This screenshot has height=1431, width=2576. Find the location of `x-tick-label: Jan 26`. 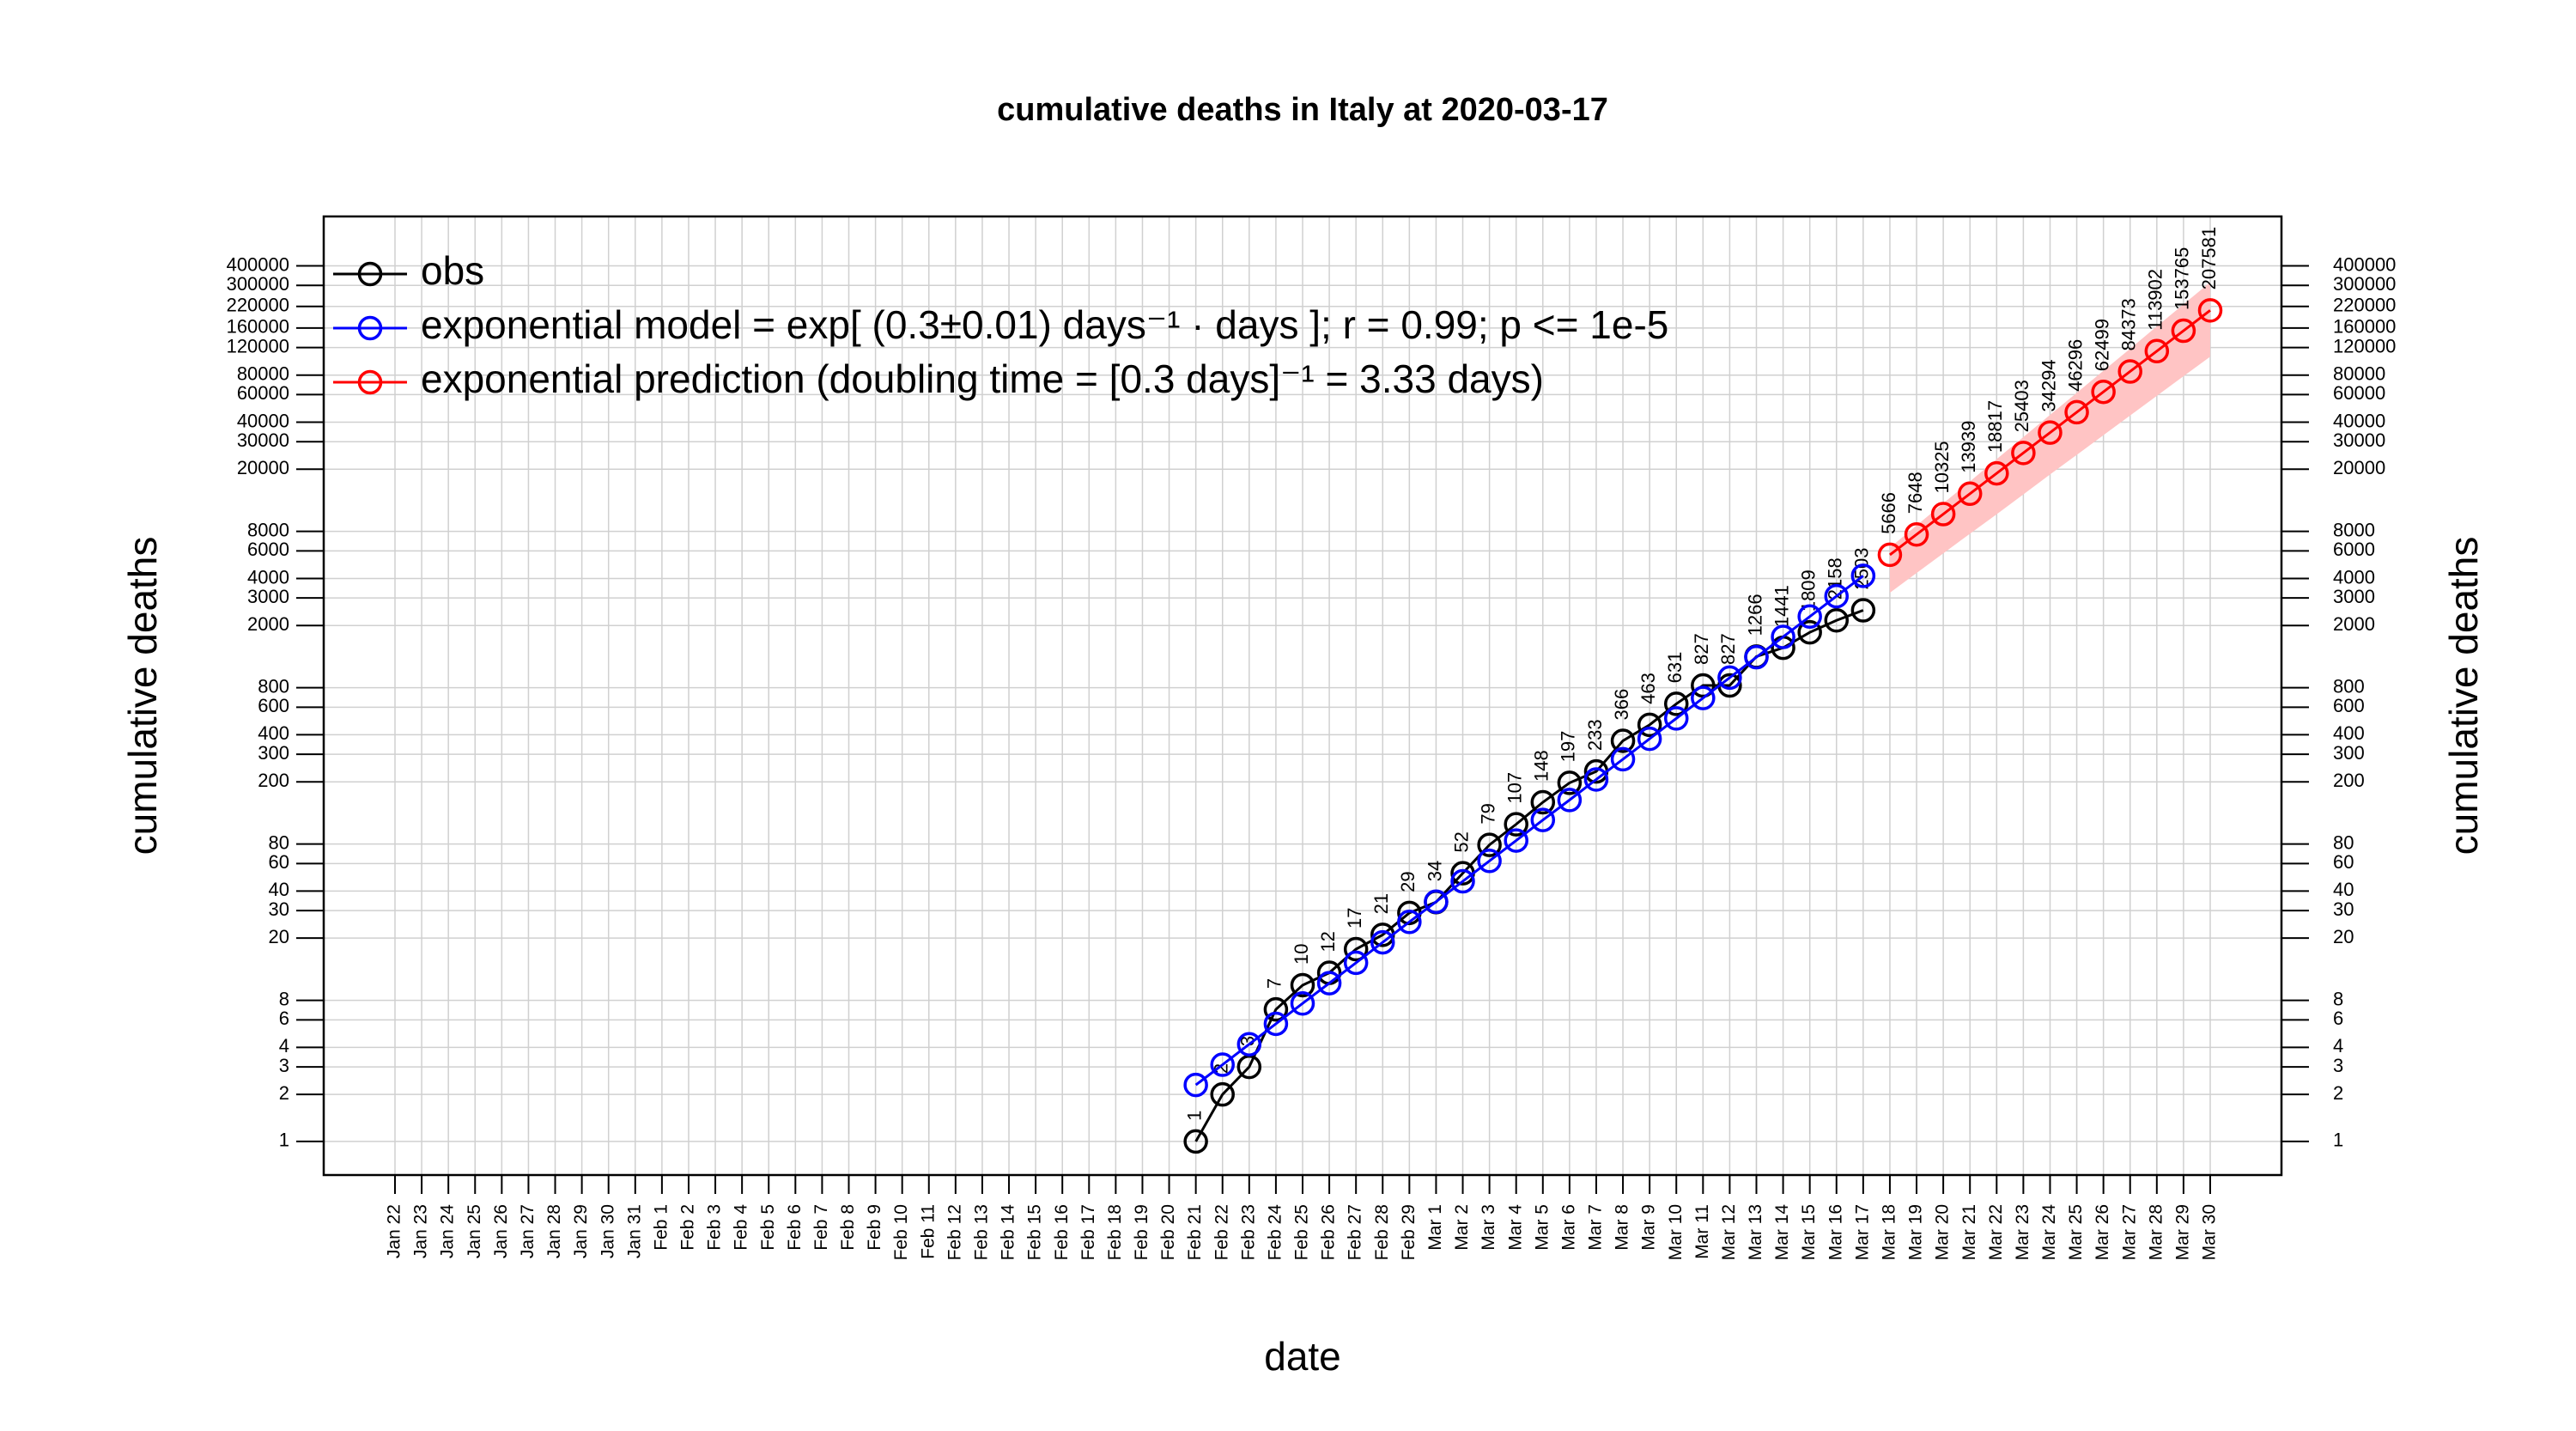

x-tick-label: Jan 26 is located at coordinates (501, 1231).